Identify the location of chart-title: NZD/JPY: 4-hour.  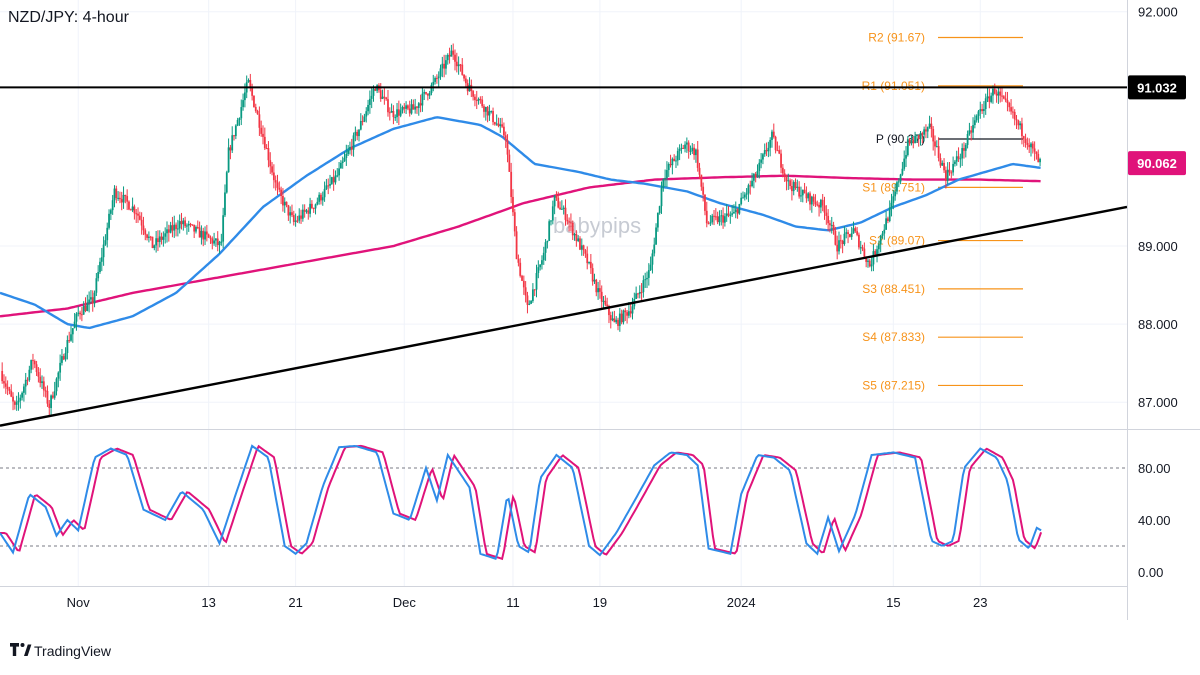
(69, 17).